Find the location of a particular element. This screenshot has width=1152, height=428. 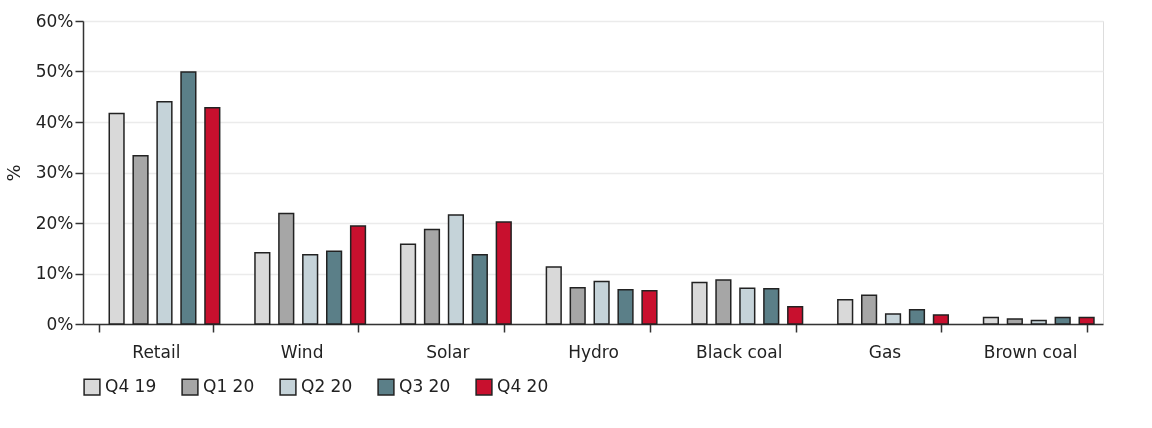

y-tick-label: 40% is located at coordinates (54, 121).